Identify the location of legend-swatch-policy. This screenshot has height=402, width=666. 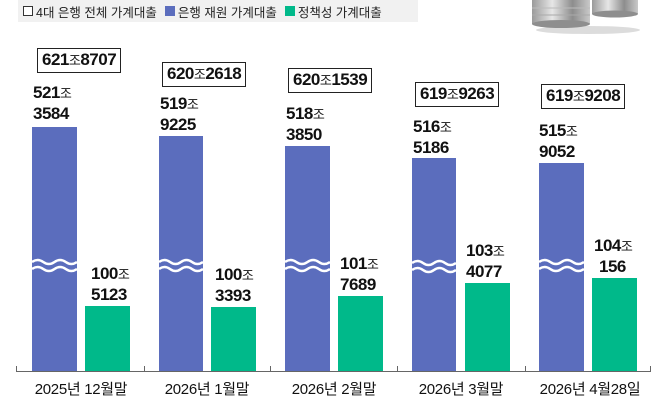
(289, 11).